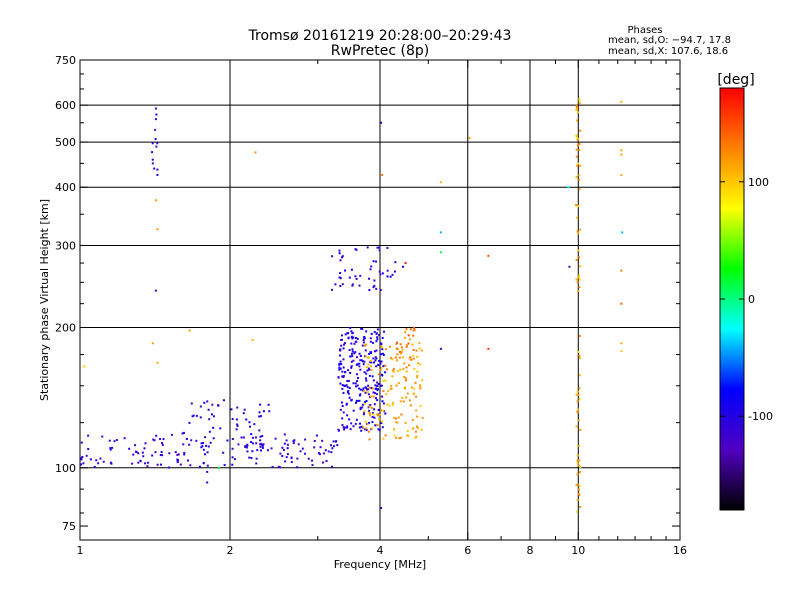 The image size is (800, 600). Describe the element at coordinates (65, 468) in the screenshot. I see `y-tick-label: 100` at that location.